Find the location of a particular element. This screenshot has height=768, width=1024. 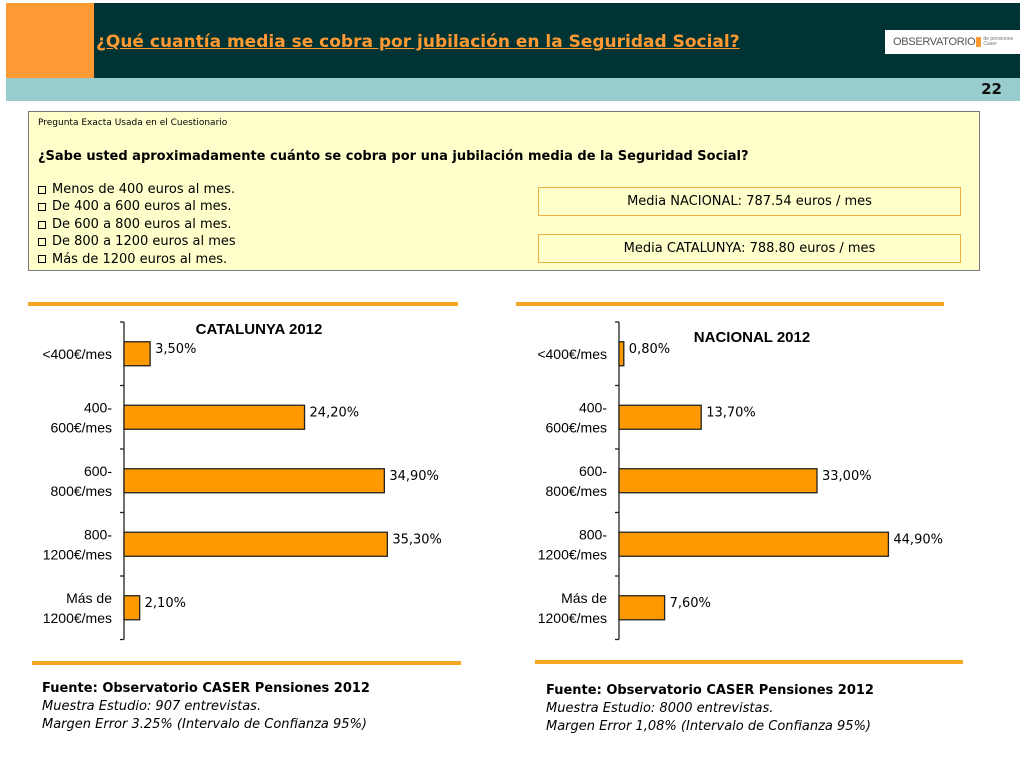

logo-sub-1: de pensiones is located at coordinates (998, 39).